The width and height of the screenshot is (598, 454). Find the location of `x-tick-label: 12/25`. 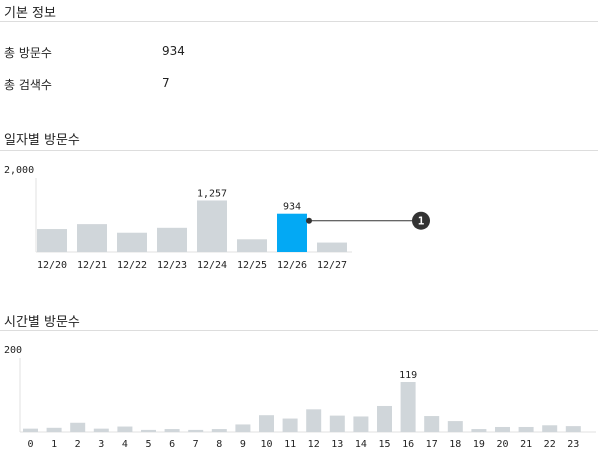

x-tick-label: 12/25 is located at coordinates (252, 265).